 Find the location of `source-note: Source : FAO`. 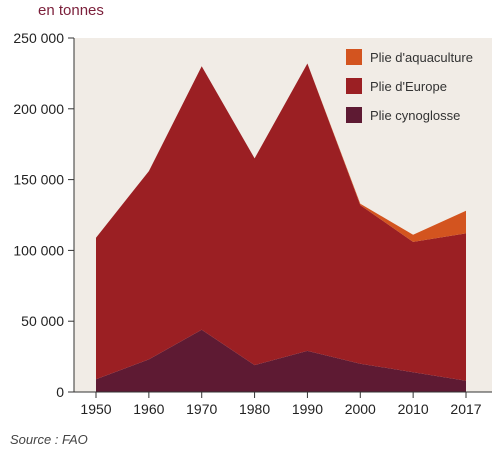

source-note: Source : FAO is located at coordinates (49, 439).